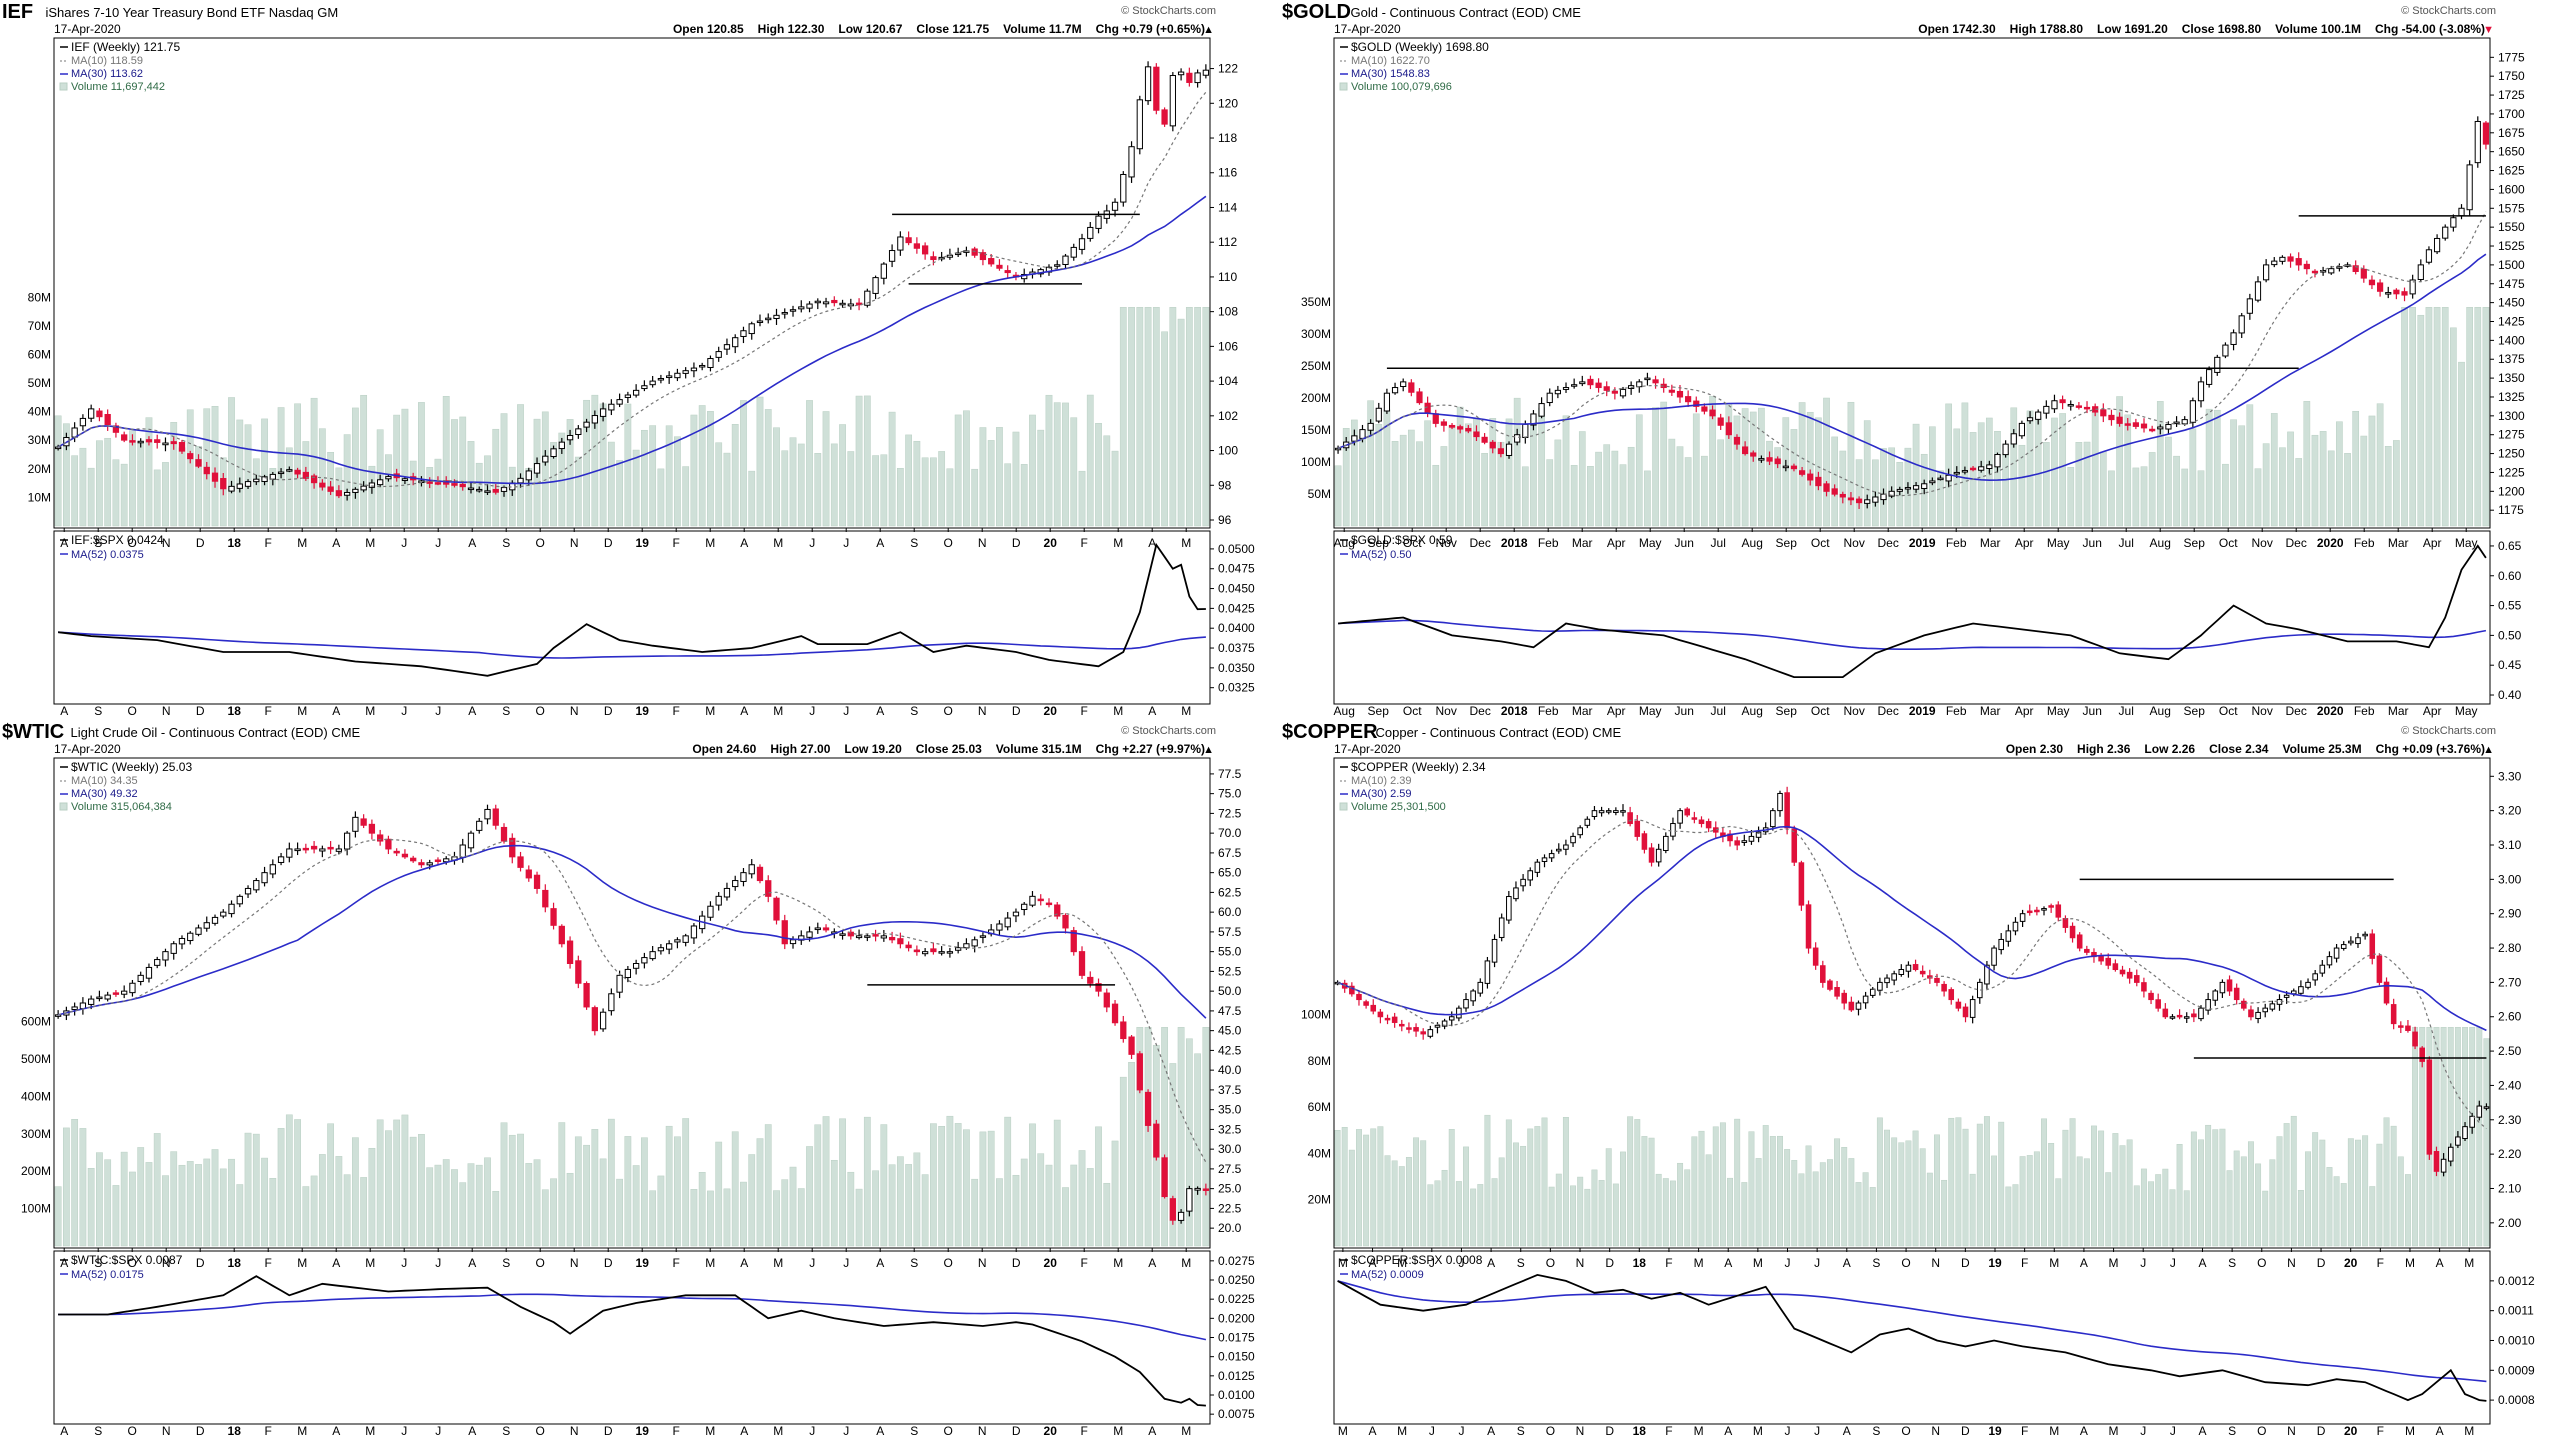 This screenshot has height=1440, width=2560. I want to click on legend-ma30-label: MA(30) 2.59, so click(1381, 794).